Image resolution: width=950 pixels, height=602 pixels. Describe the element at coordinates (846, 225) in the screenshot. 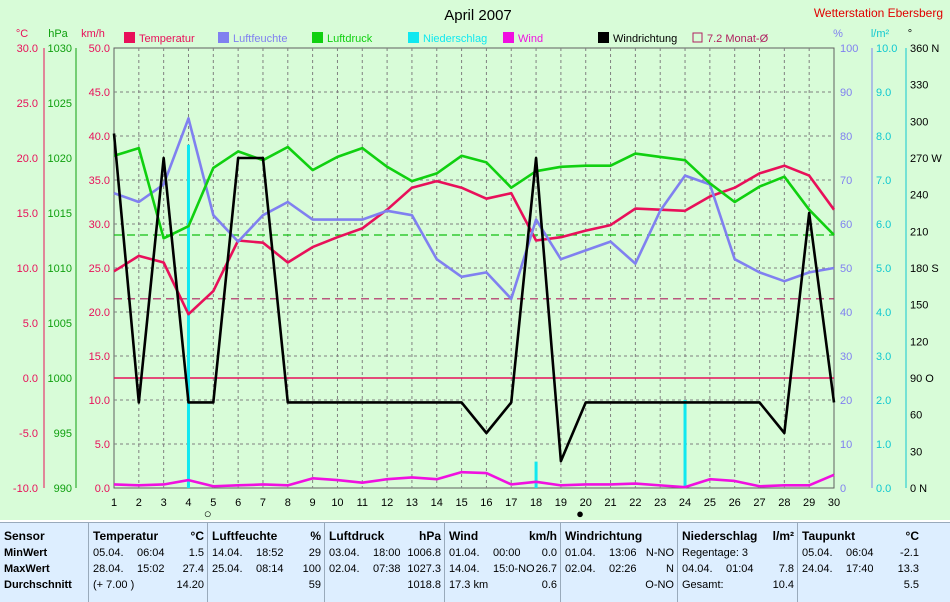

I see `humidity-tick-label: 60` at that location.